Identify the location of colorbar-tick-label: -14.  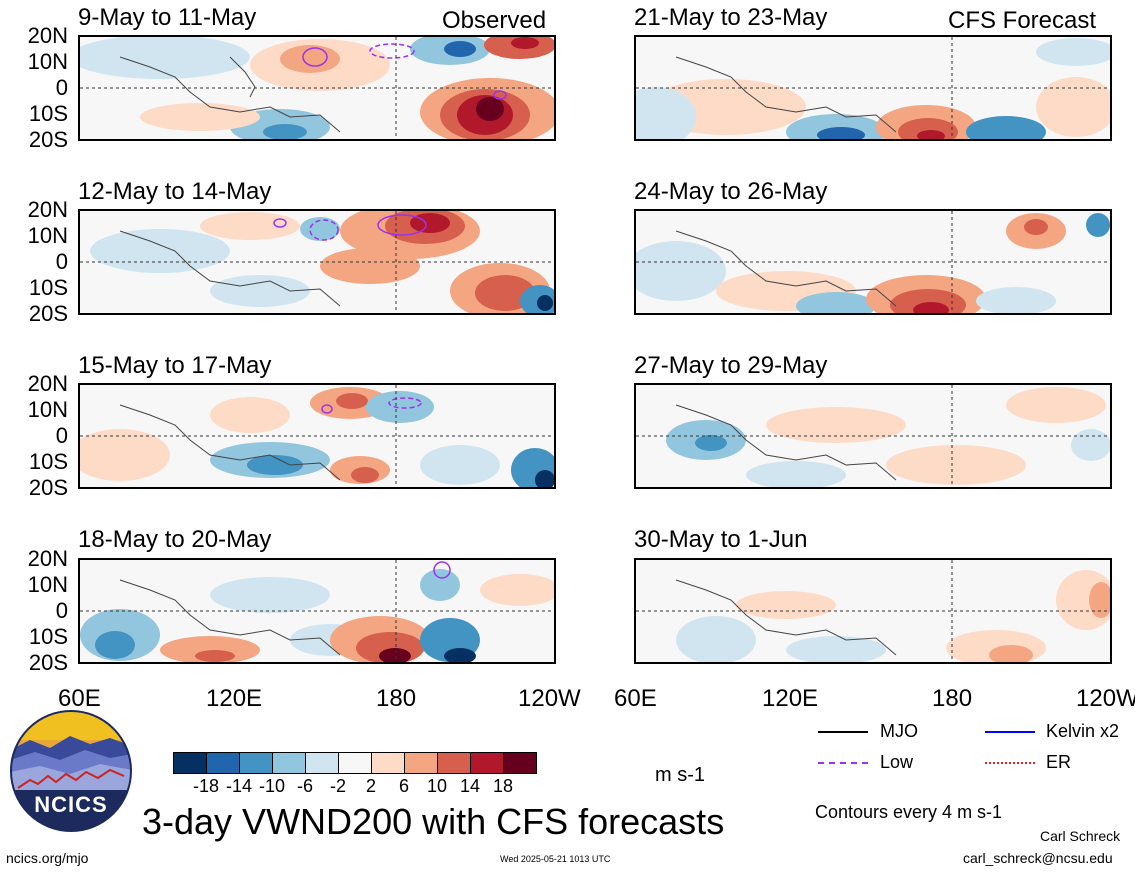
(238, 786).